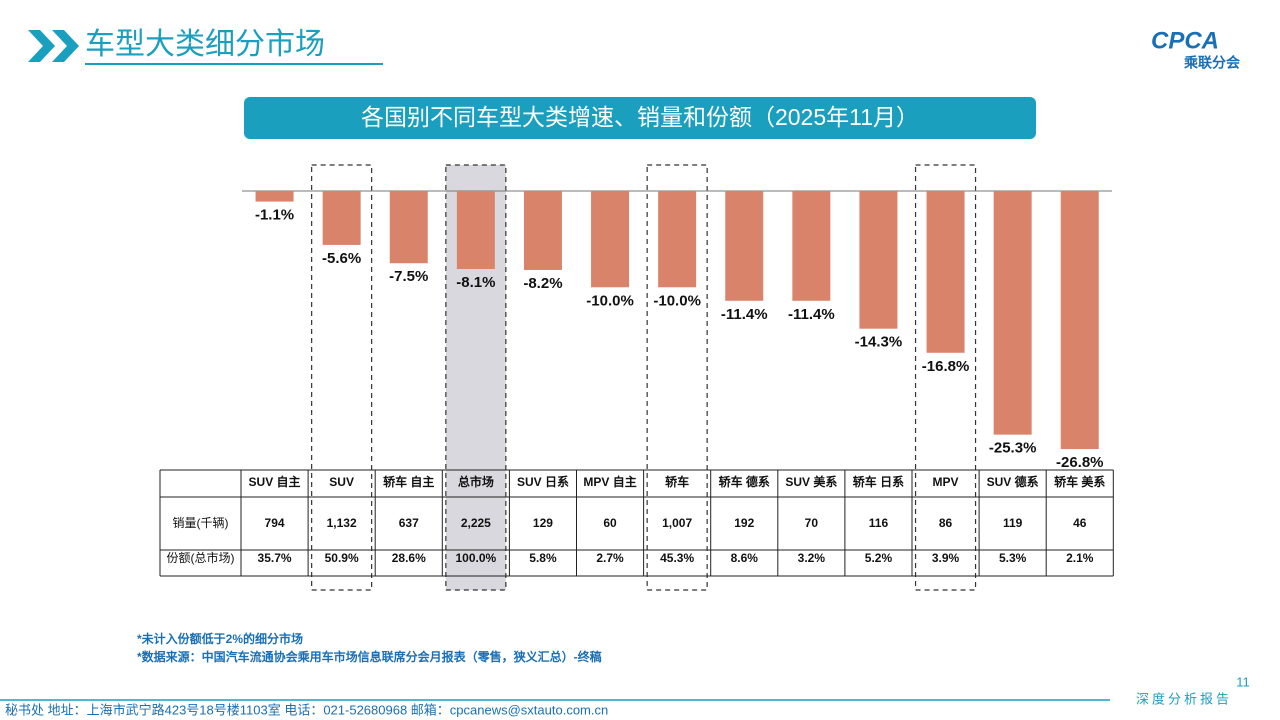 The image size is (1280, 720). What do you see at coordinates (812, 523) in the screenshot?
I see `table-cell: 70` at bounding box center [812, 523].